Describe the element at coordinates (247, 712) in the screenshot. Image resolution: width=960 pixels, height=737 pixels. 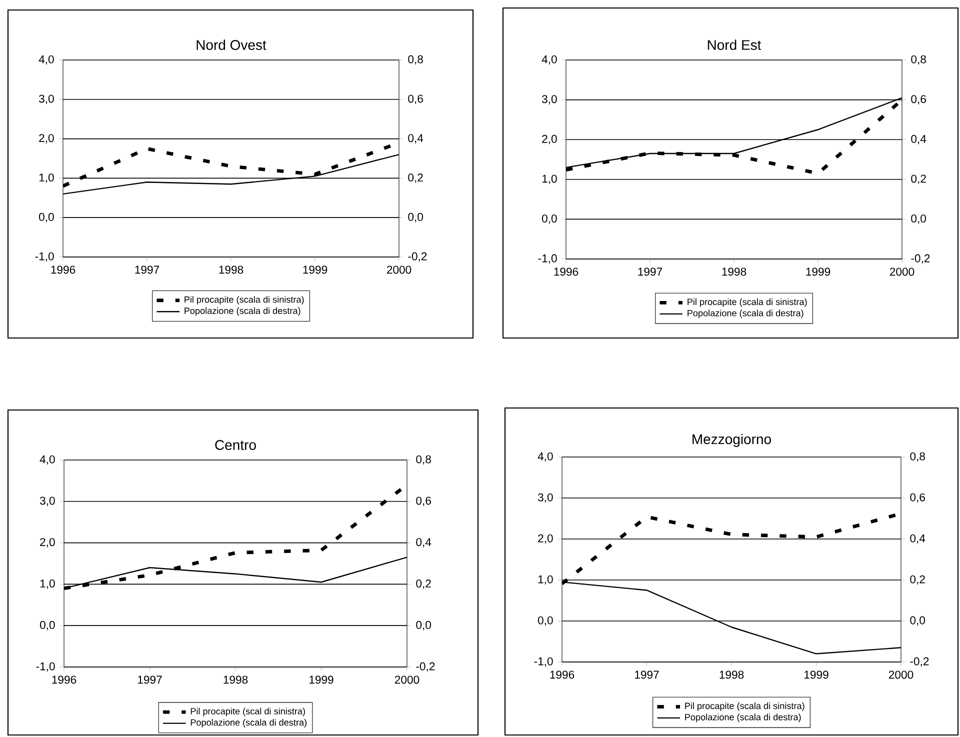
I see `legend-label: Pil procapite (scal di sinistra)` at that location.